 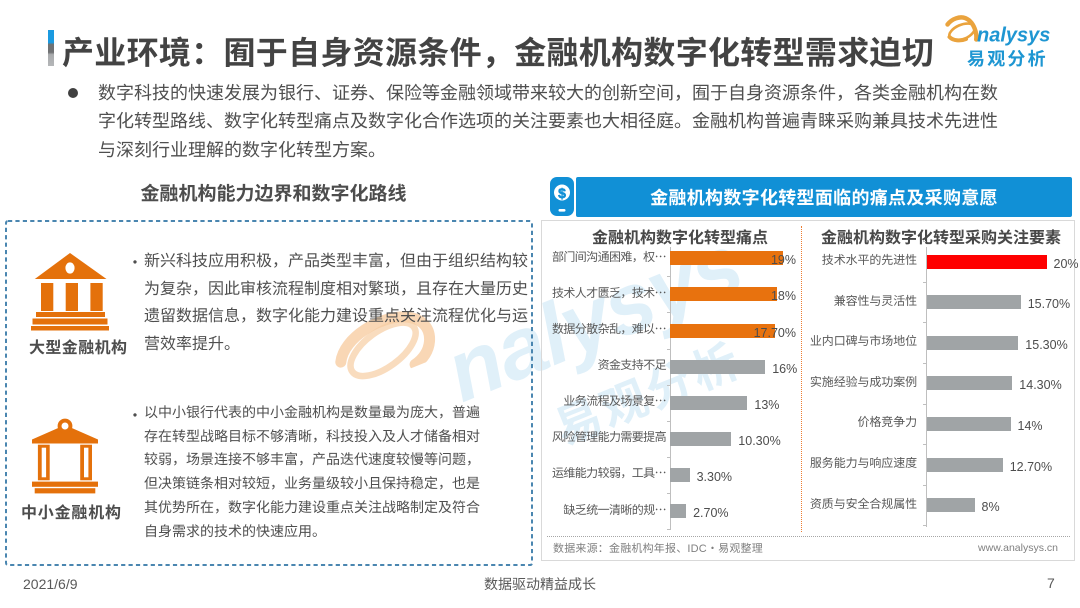 I want to click on svg-text: 易观分析, so click(x=1007, y=58).